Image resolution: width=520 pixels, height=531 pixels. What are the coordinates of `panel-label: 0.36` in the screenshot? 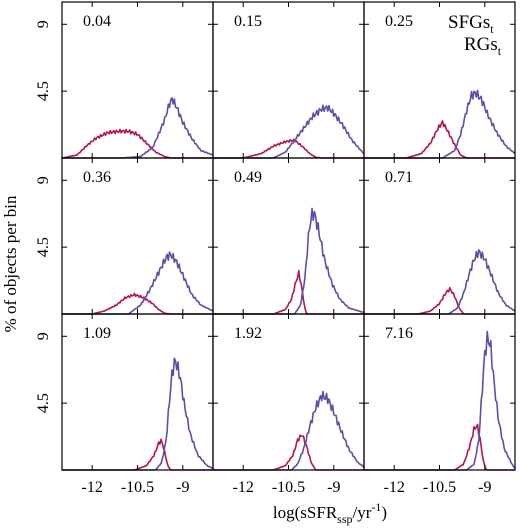 It's located at (97, 177).